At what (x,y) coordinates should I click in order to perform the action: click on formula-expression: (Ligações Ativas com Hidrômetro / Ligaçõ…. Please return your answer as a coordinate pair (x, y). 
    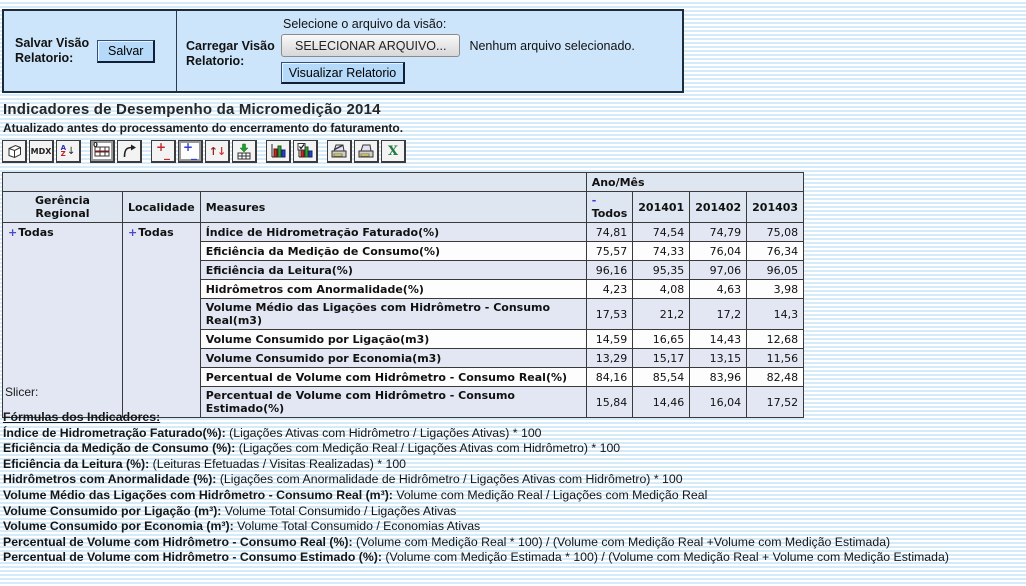
    Looking at the image, I should click on (383, 432).